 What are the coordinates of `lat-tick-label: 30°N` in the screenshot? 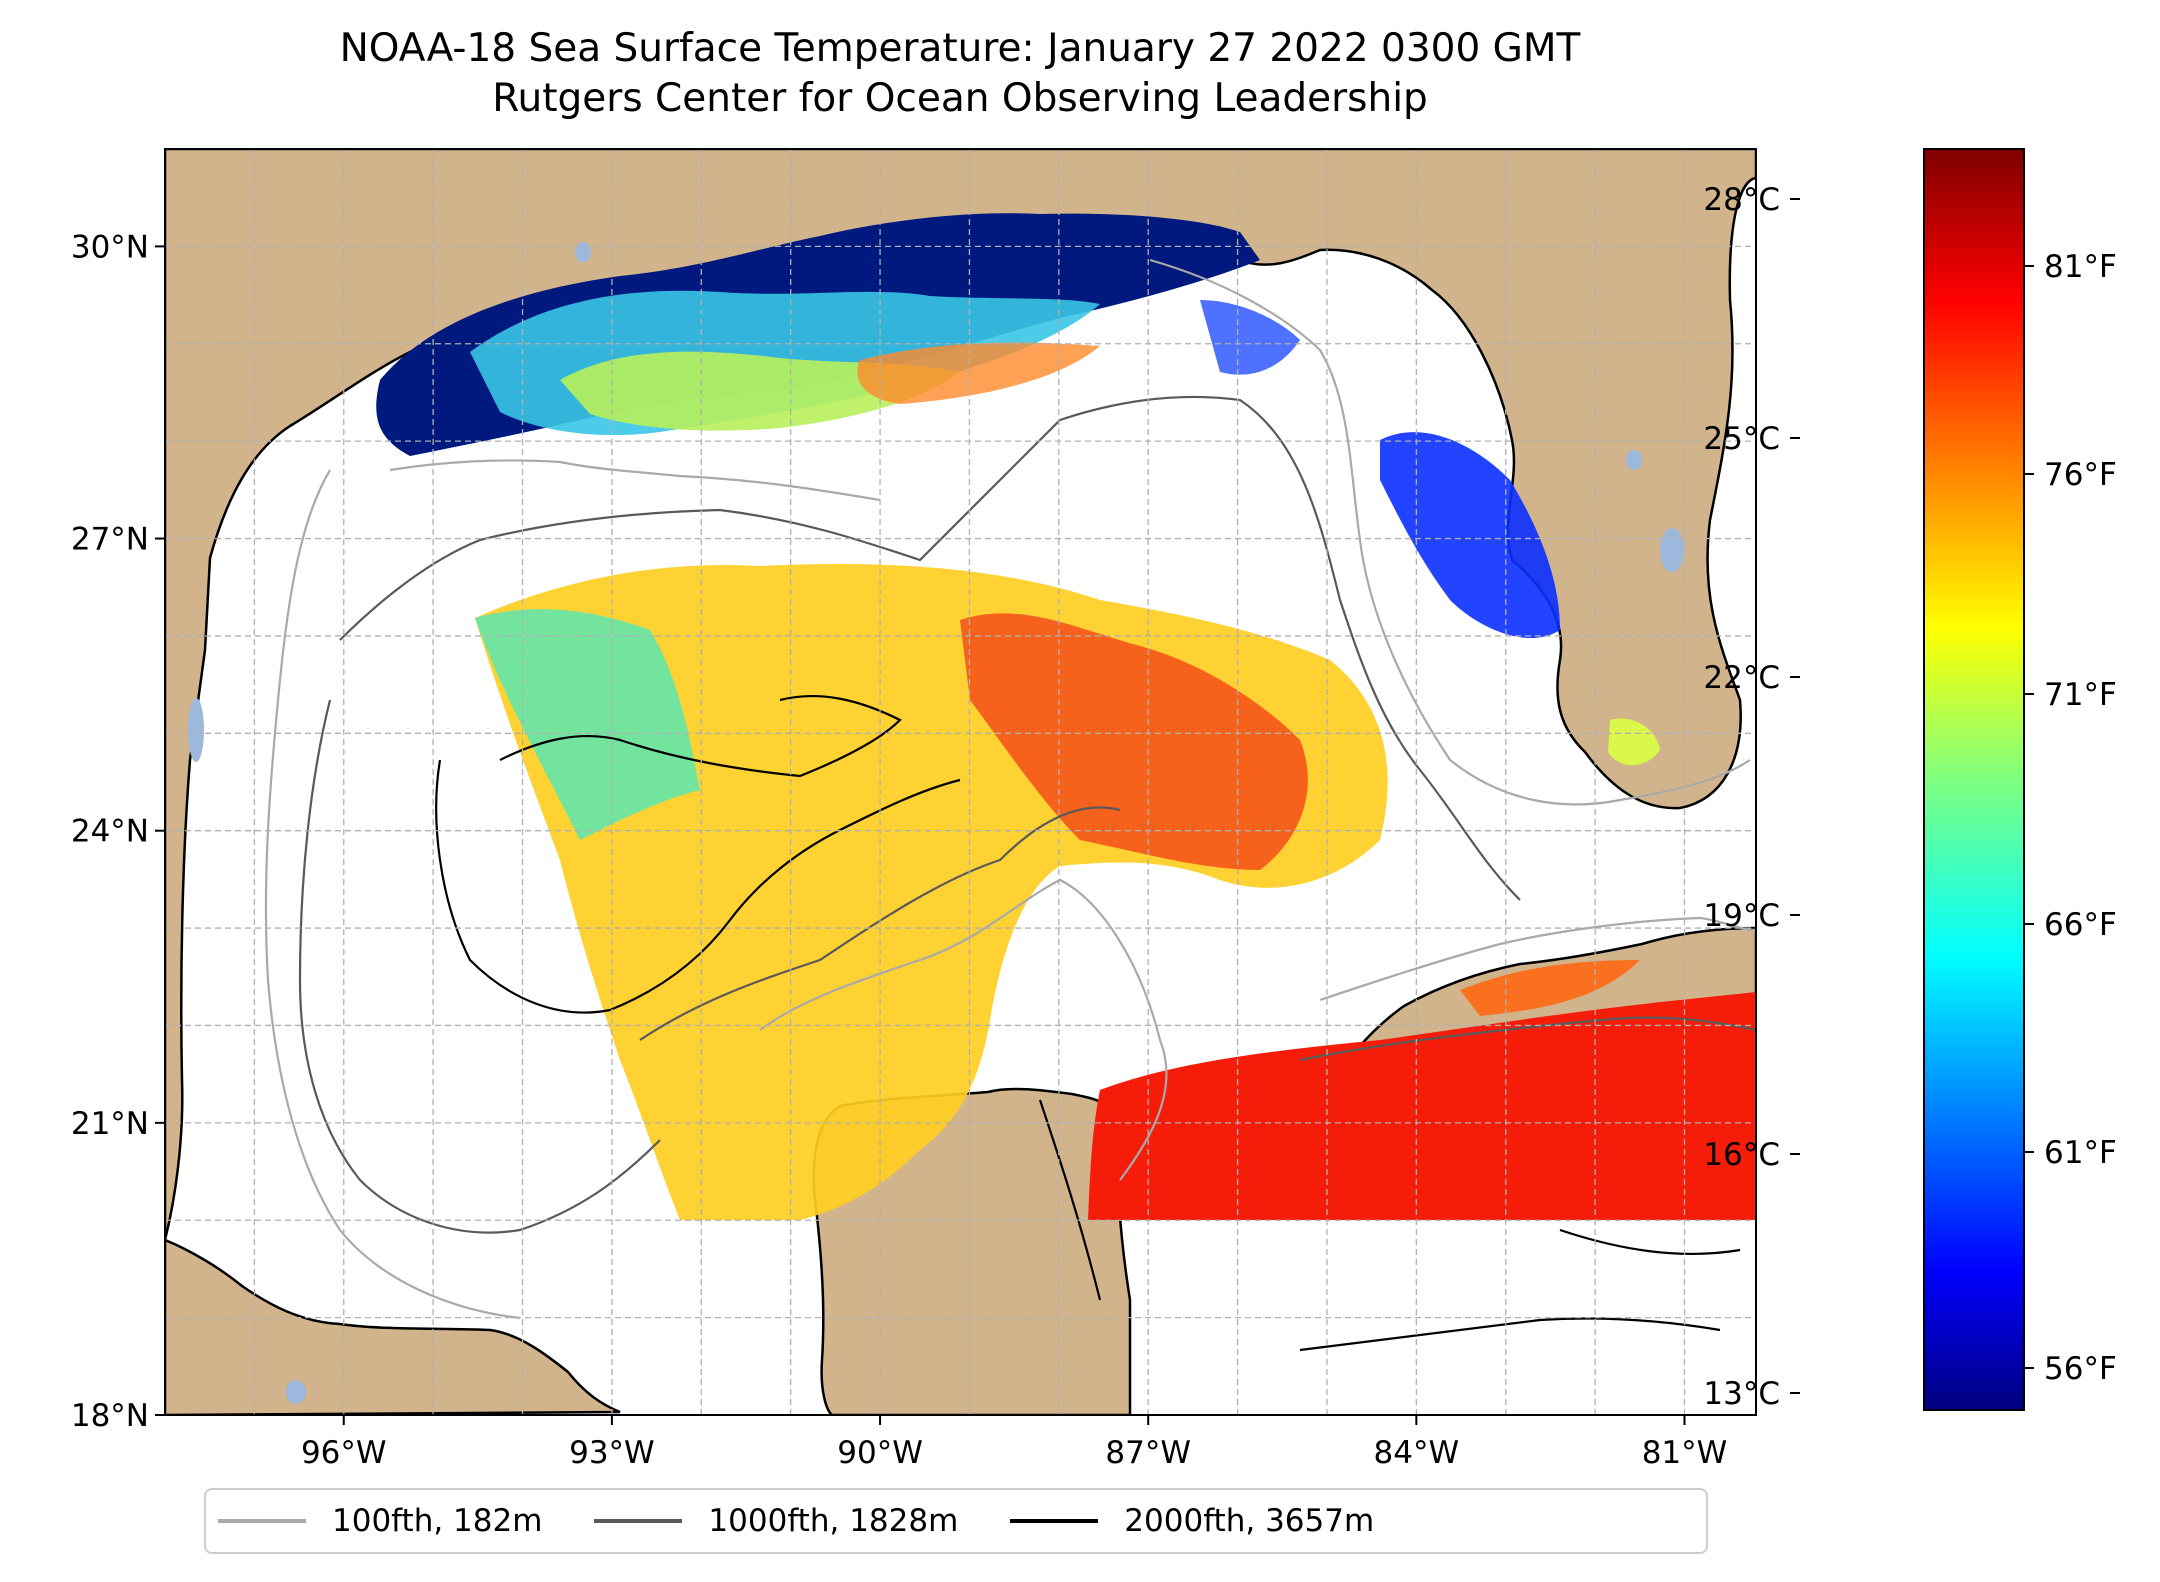 It's located at (110, 247).